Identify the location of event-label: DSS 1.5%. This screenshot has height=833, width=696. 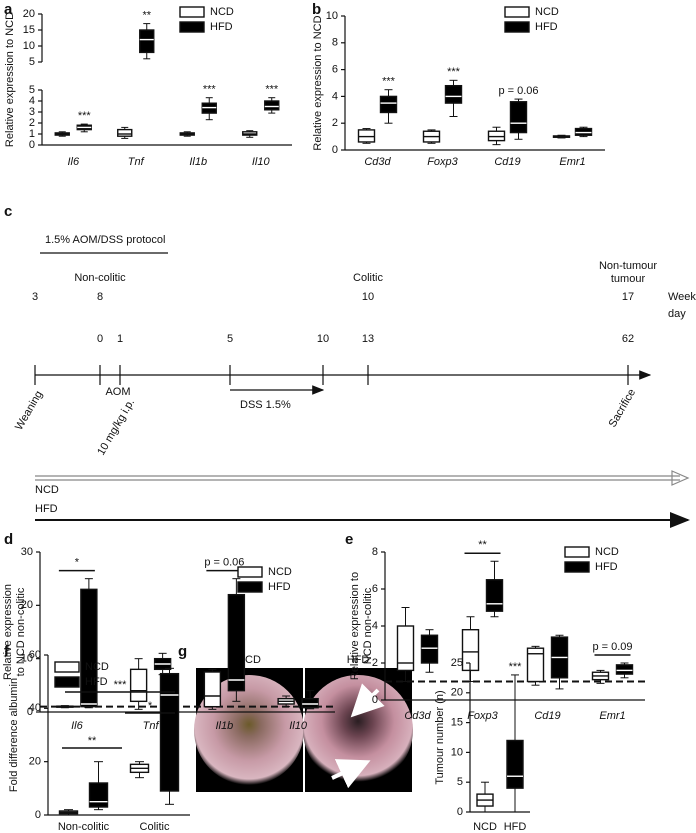
(265, 405).